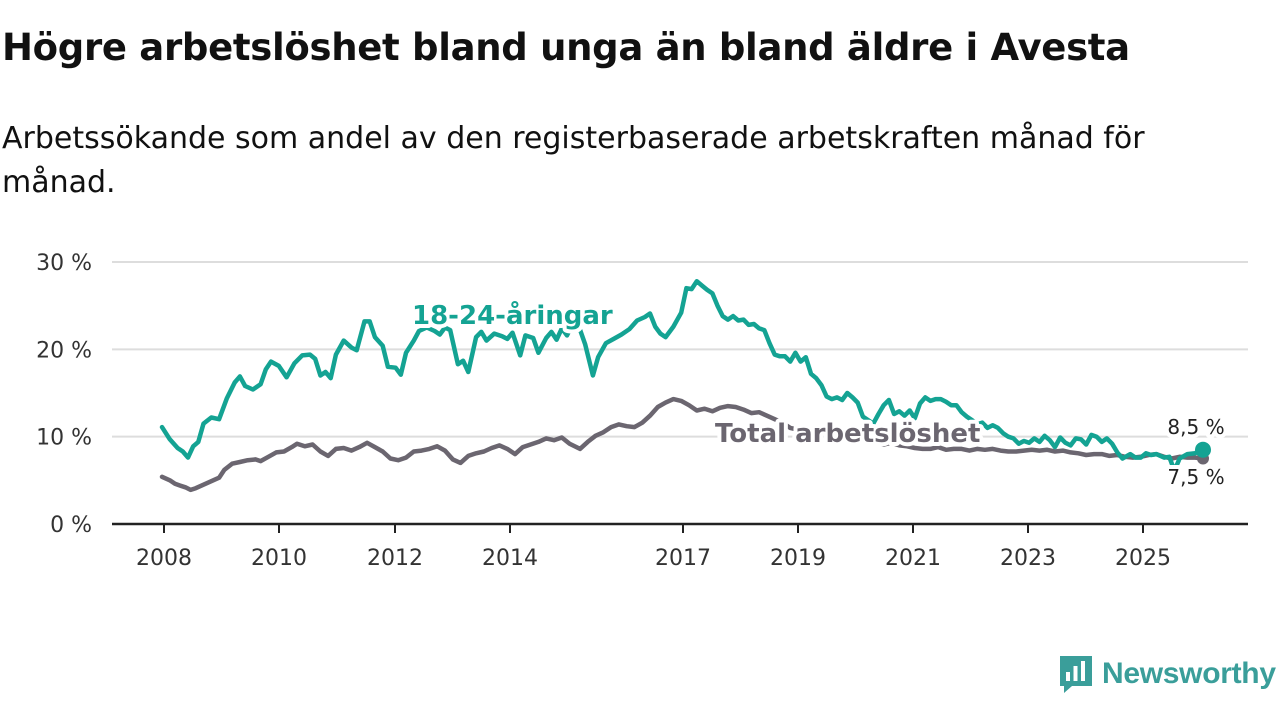  Describe the element at coordinates (64, 350) in the screenshot. I see `y-tick-label: 20 %` at that location.